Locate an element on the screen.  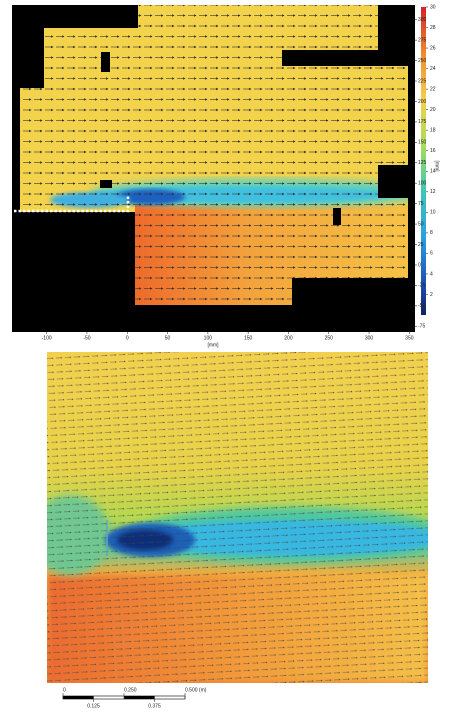
y-tick-label: 275 is located at coordinates (422, 40).